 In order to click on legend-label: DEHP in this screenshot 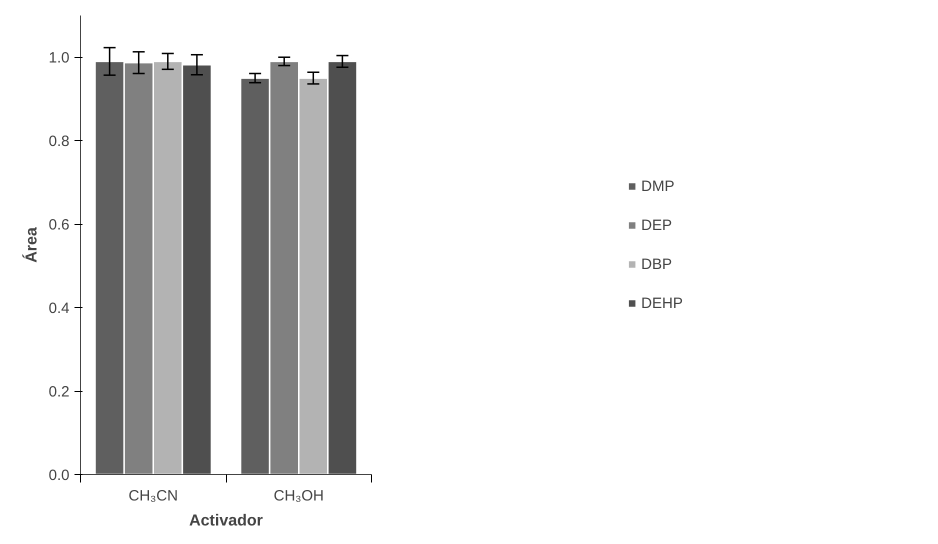, I will do `click(662, 303)`.